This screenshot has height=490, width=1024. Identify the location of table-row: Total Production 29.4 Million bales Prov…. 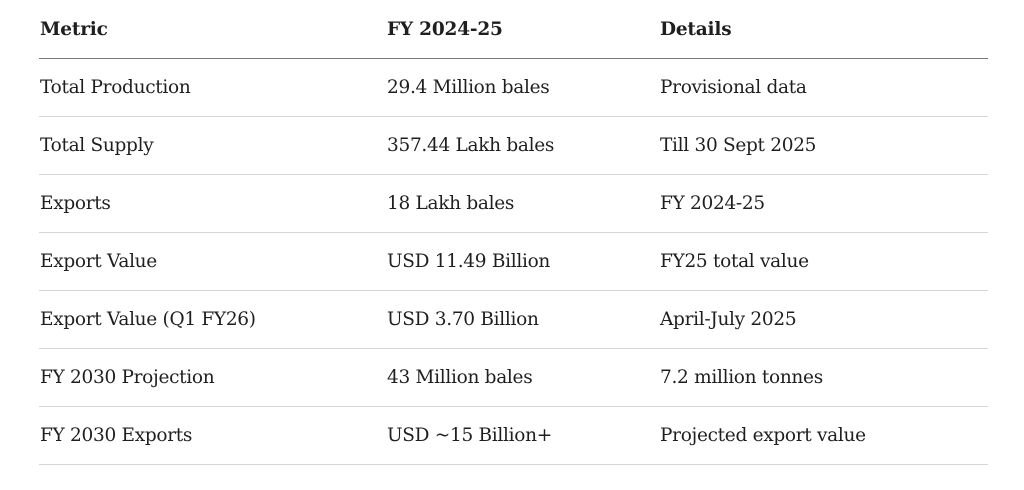
(513, 87).